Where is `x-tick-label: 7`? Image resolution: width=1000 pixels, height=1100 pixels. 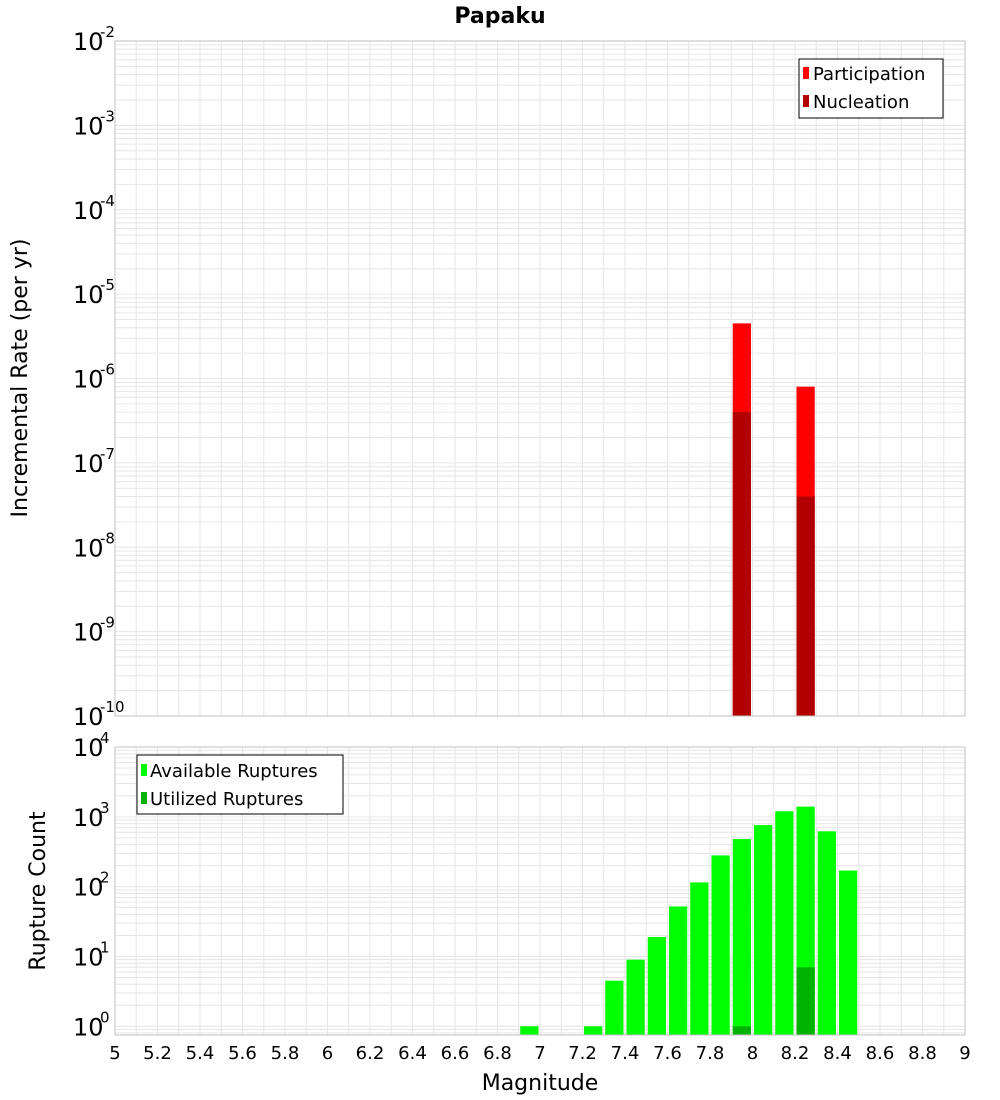
x-tick-label: 7 is located at coordinates (539, 1053).